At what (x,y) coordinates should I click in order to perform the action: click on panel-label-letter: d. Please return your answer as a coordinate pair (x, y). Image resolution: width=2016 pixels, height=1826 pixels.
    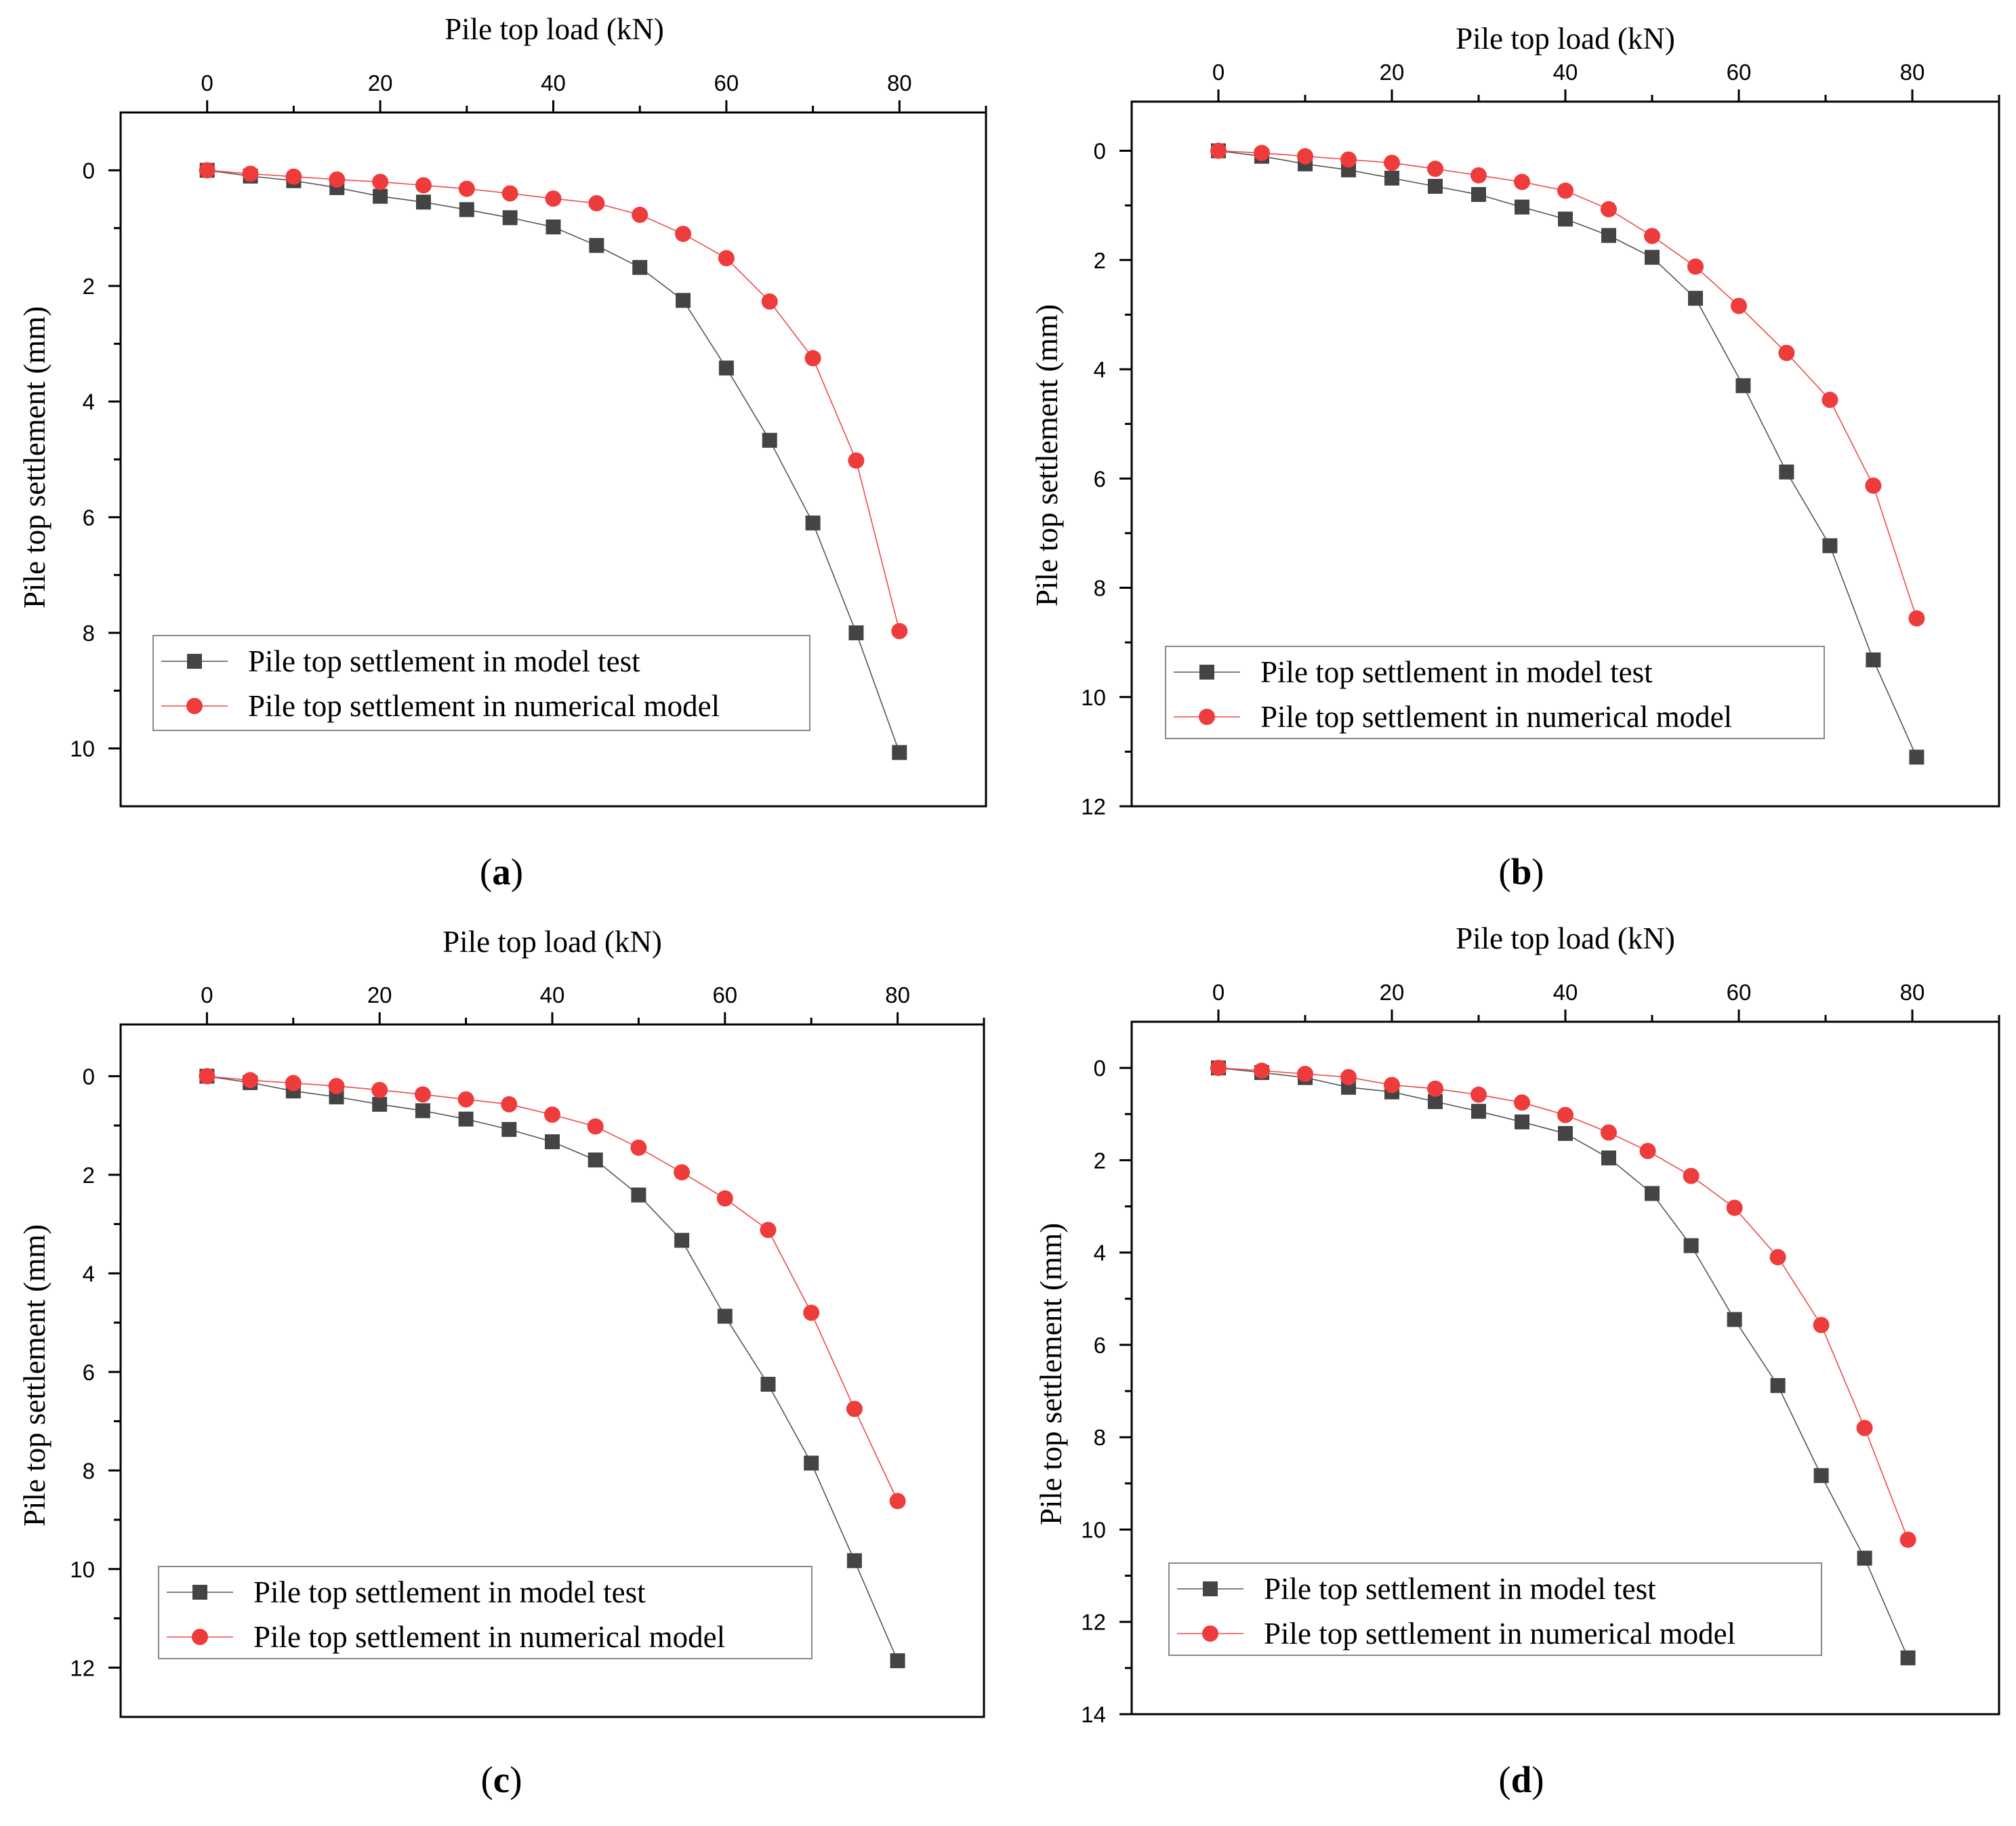
    Looking at the image, I should click on (1521, 1779).